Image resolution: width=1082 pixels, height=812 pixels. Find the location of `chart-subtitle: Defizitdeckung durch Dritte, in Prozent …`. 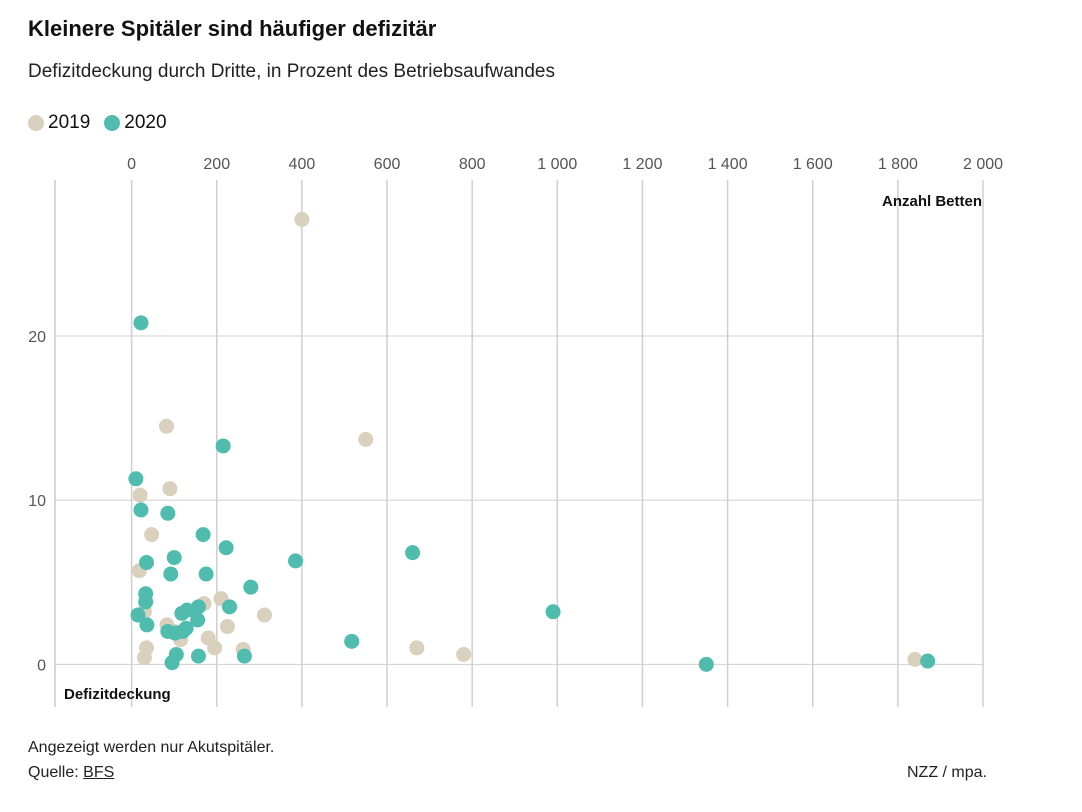

chart-subtitle: Defizitdeckung durch Dritte, in Prozent … is located at coordinates (291, 71).